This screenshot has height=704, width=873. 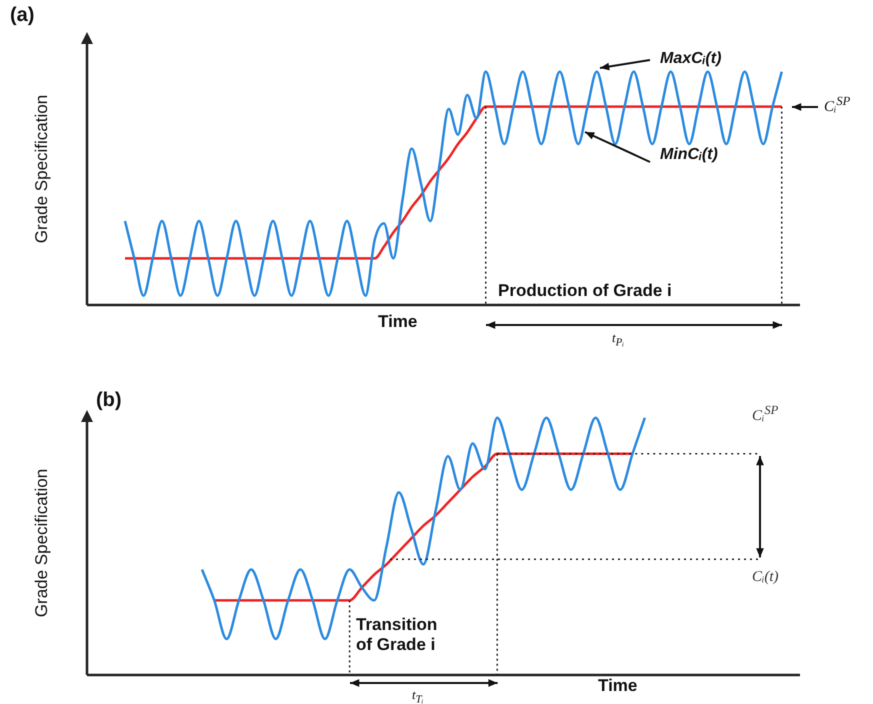 I want to click on ref-line-label: Cᵢ(t), so click(x=765, y=577).